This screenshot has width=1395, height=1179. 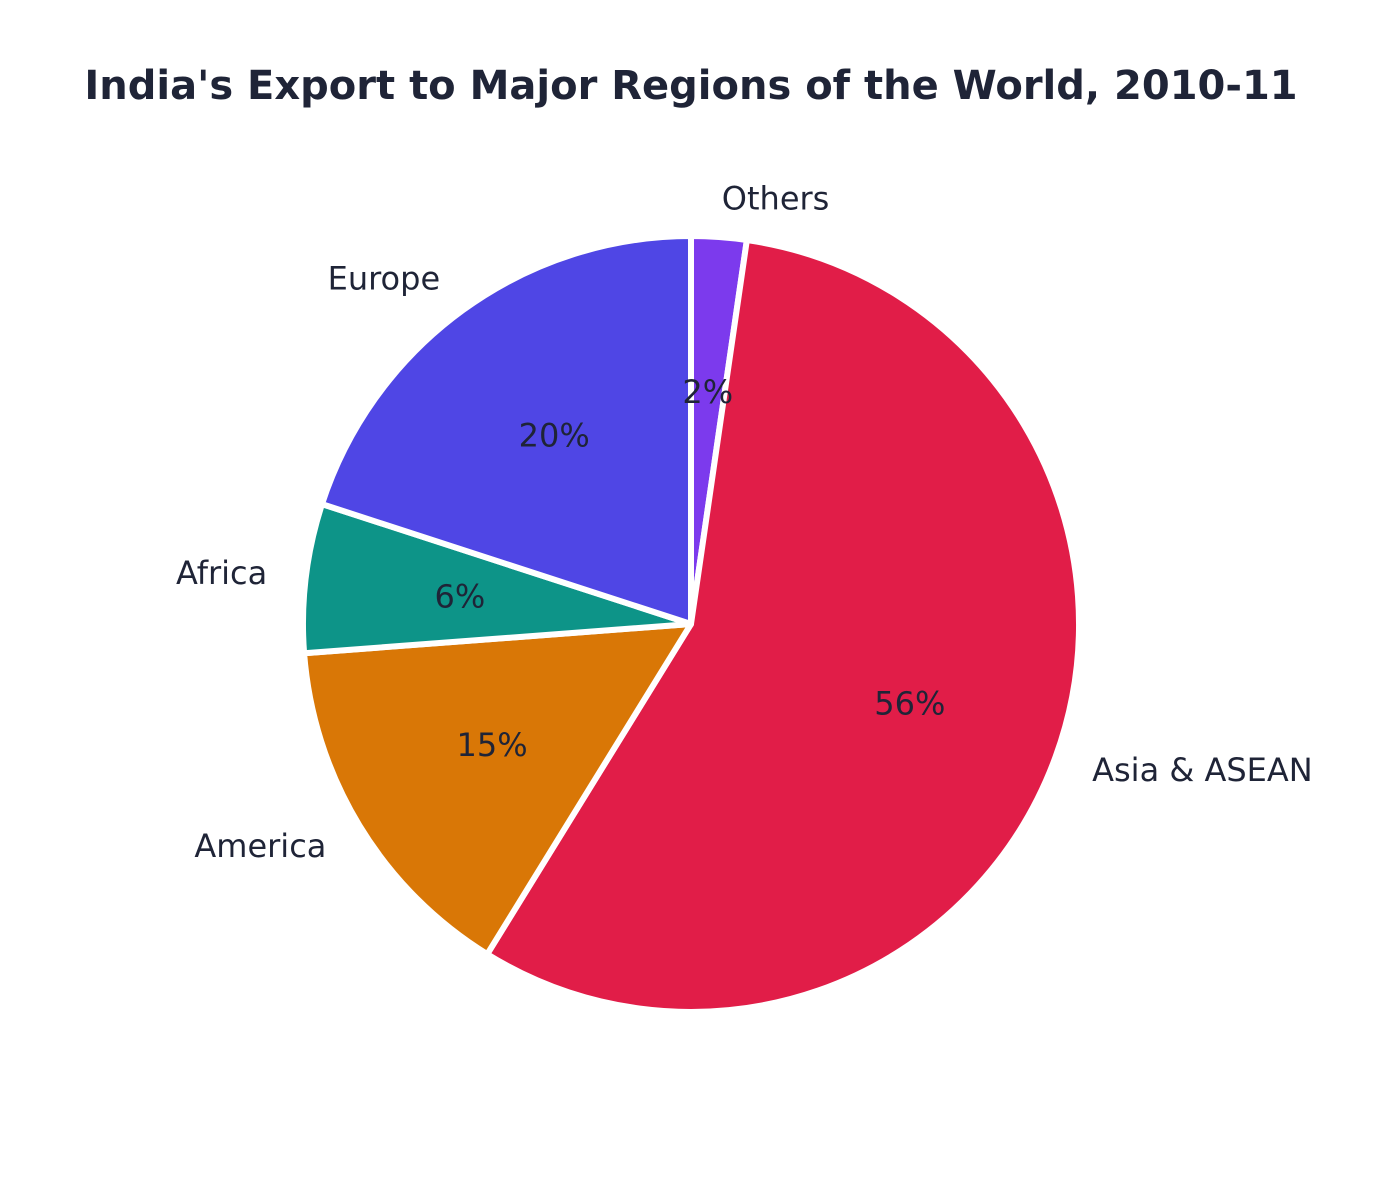 What do you see at coordinates (909, 704) in the screenshot?
I see `pct-label-asia-asean: 56%` at bounding box center [909, 704].